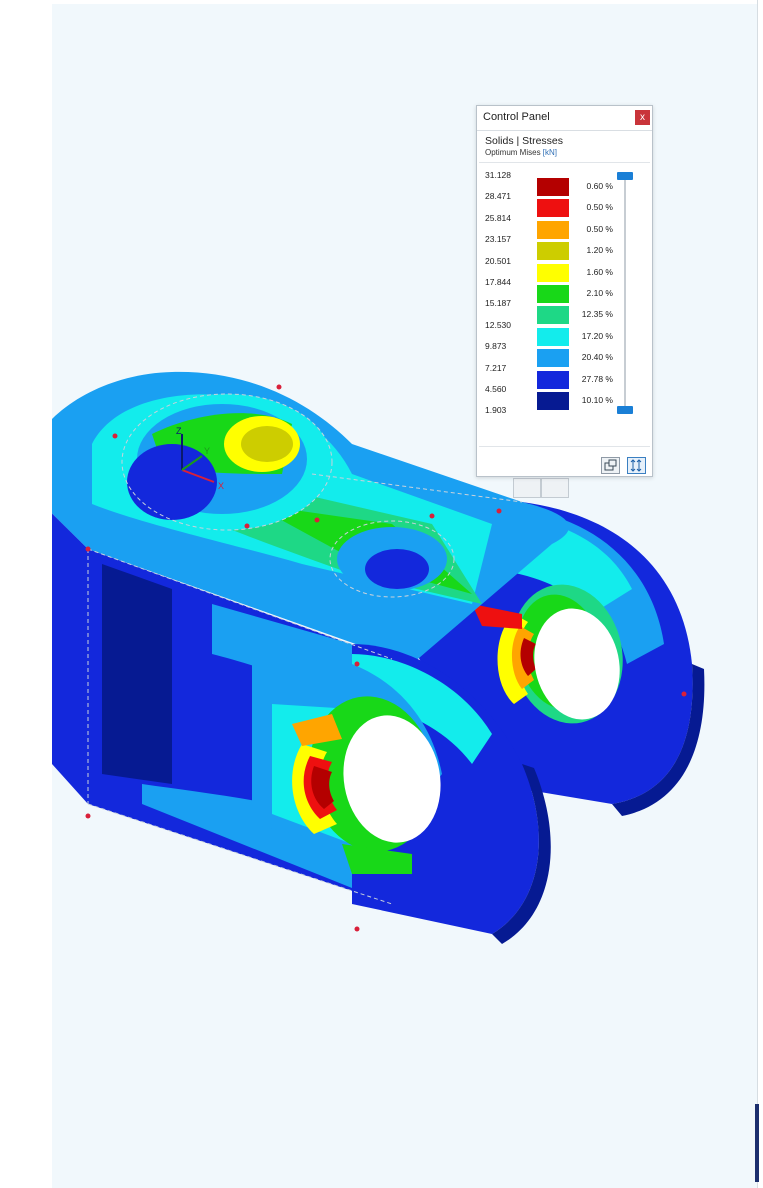 Image resolution: width=763 pixels, height=1188 pixels. What do you see at coordinates (757, 1143) in the screenshot?
I see `scroll-marker` at bounding box center [757, 1143].